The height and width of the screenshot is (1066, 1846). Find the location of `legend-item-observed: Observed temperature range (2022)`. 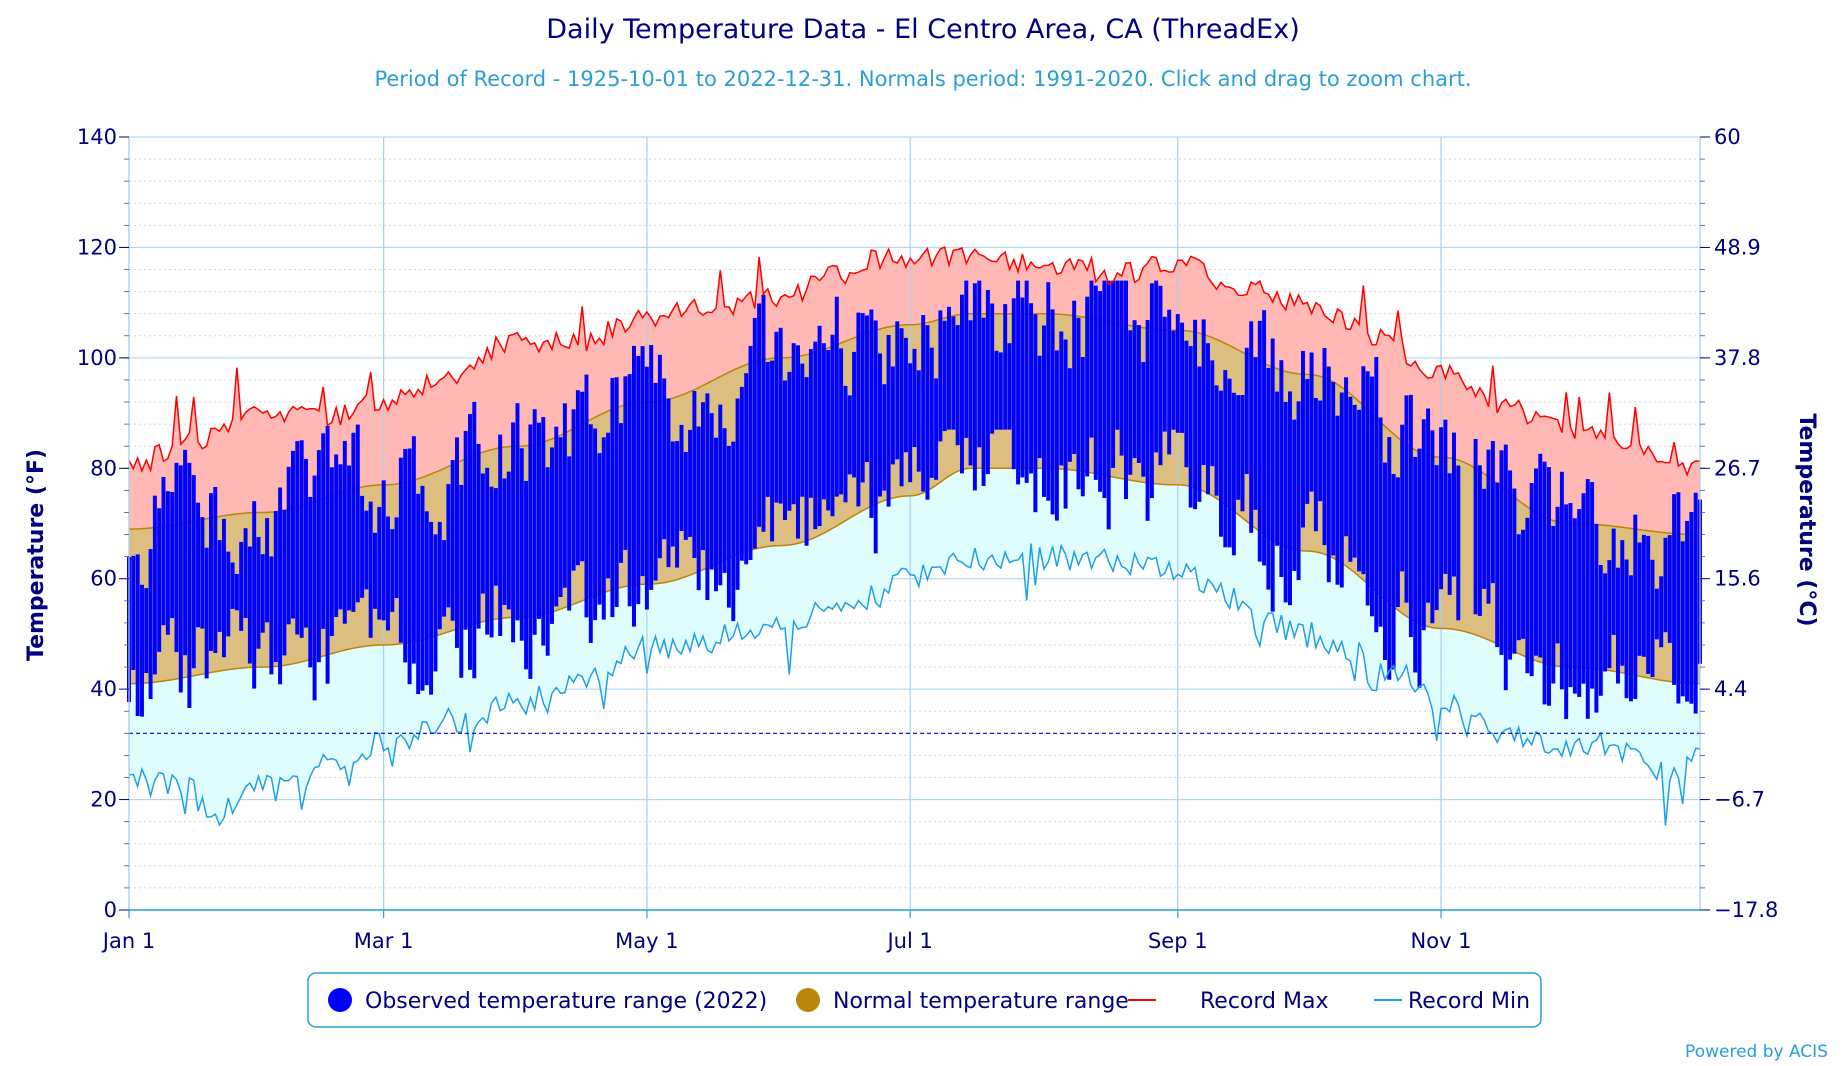

legend-item-observed: Observed temperature range (2022) is located at coordinates (547, 1001).